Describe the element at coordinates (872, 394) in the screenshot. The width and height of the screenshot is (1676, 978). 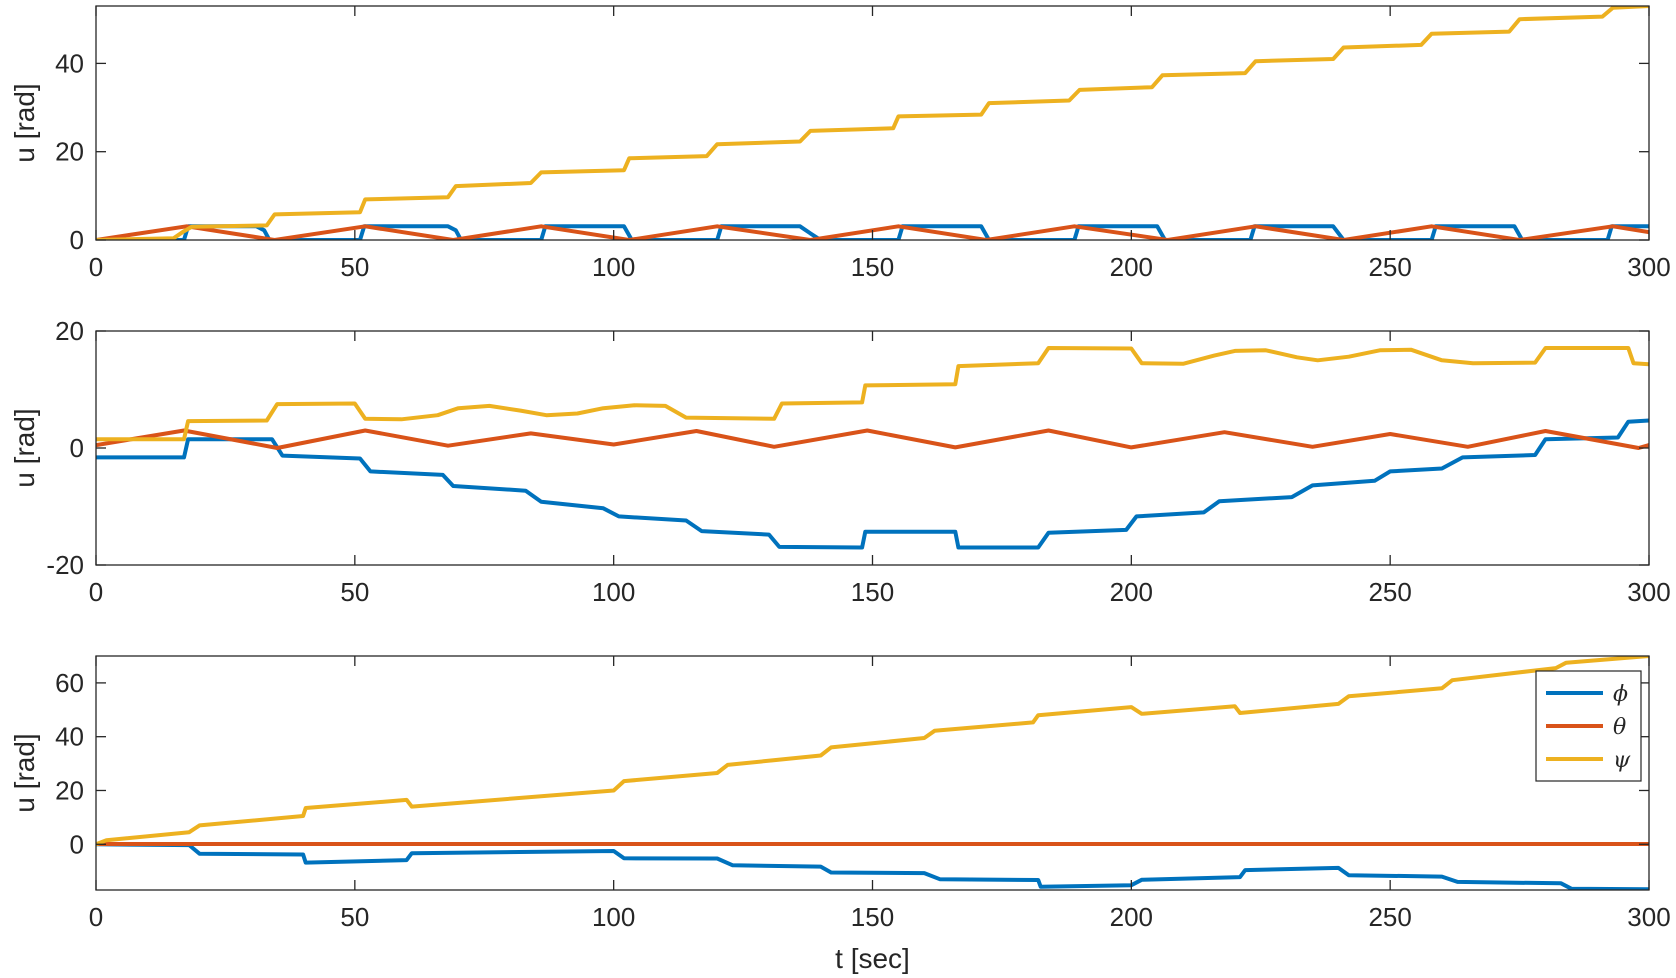
I see `series-line-psi` at that location.